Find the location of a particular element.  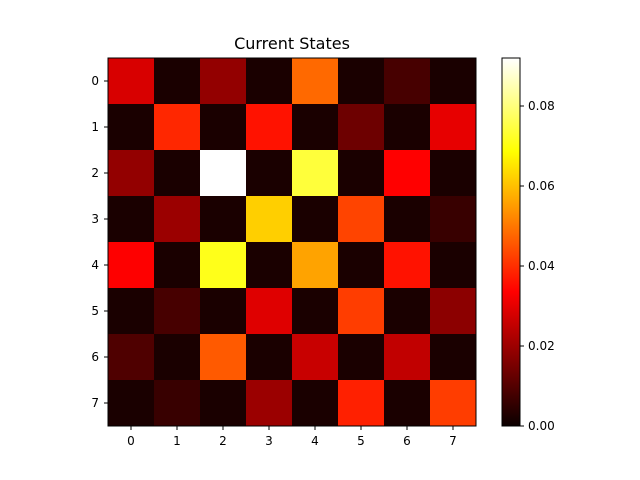

y-tick-label: 1 is located at coordinates (95, 127).